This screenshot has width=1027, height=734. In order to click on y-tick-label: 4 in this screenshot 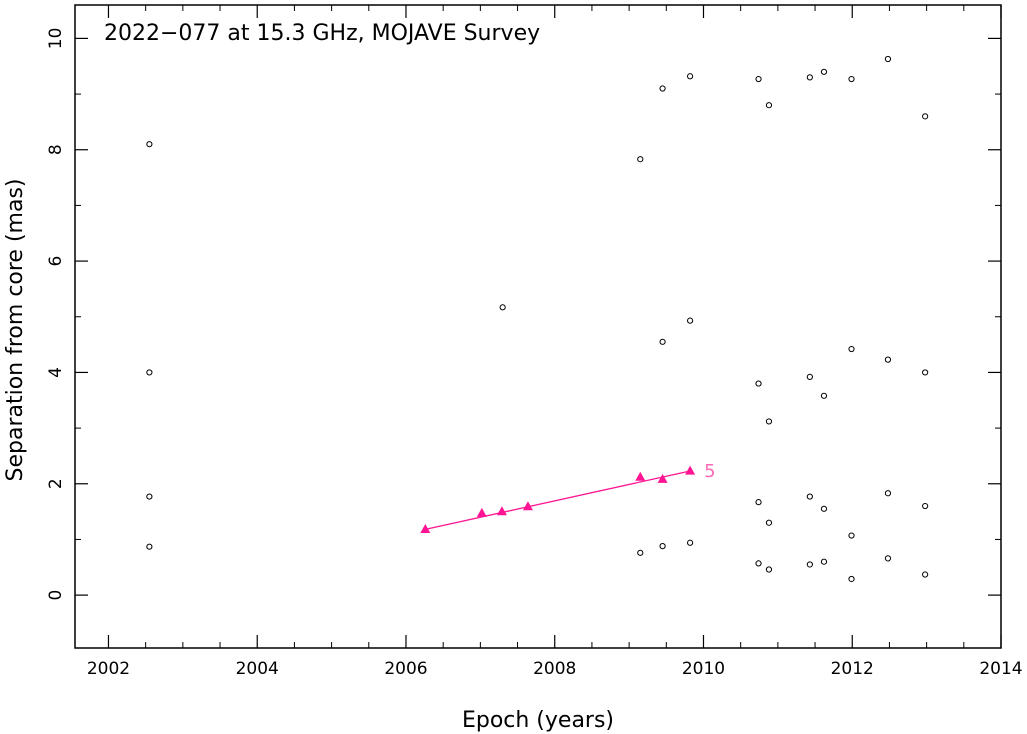, I will do `click(56, 372)`.